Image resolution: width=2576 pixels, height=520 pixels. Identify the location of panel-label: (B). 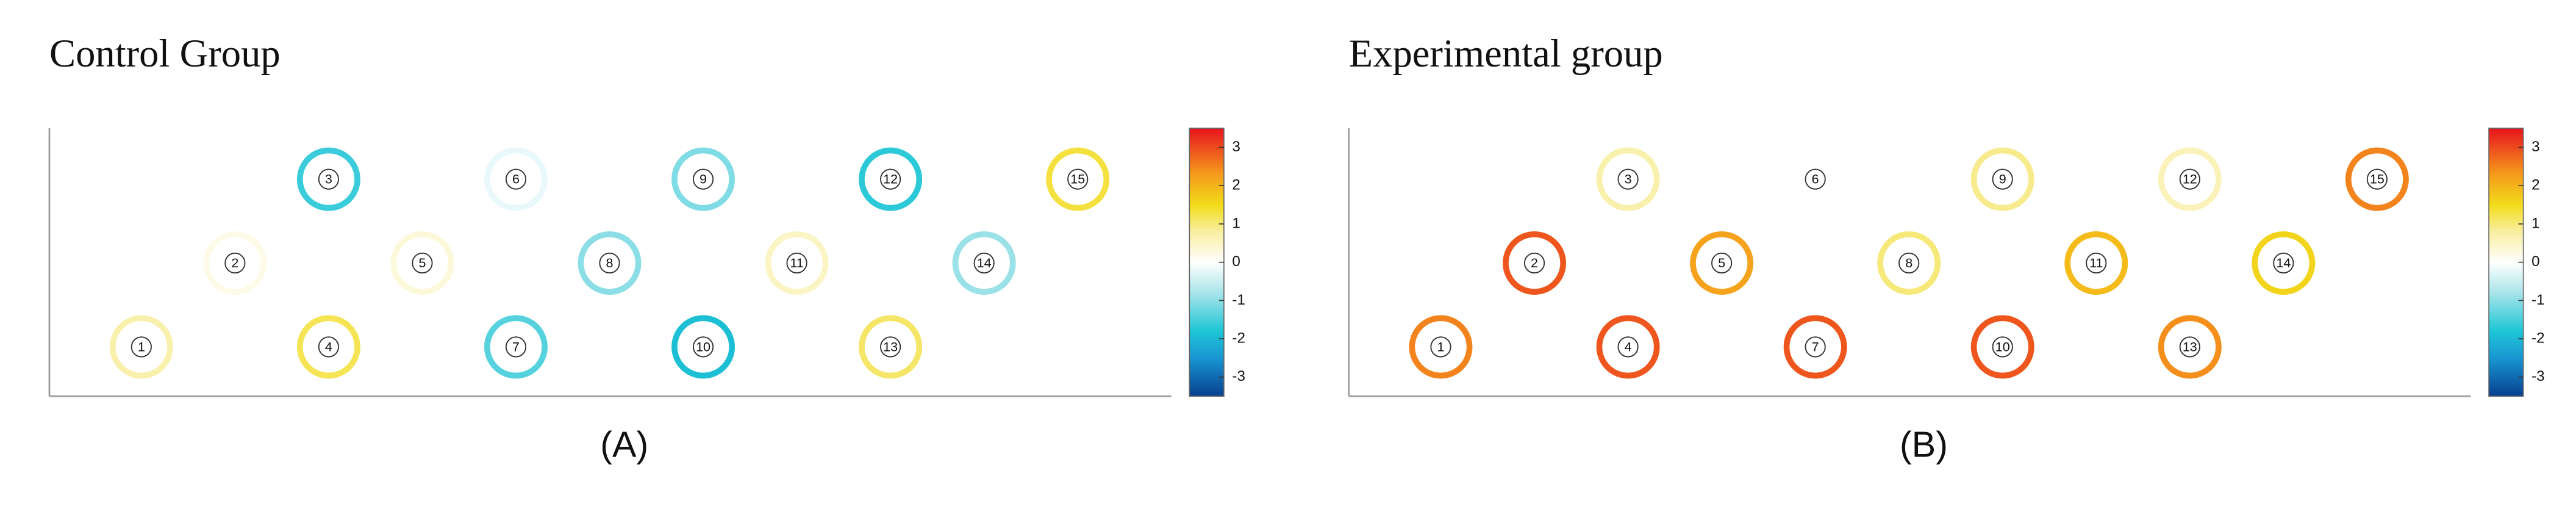
(1924, 444).